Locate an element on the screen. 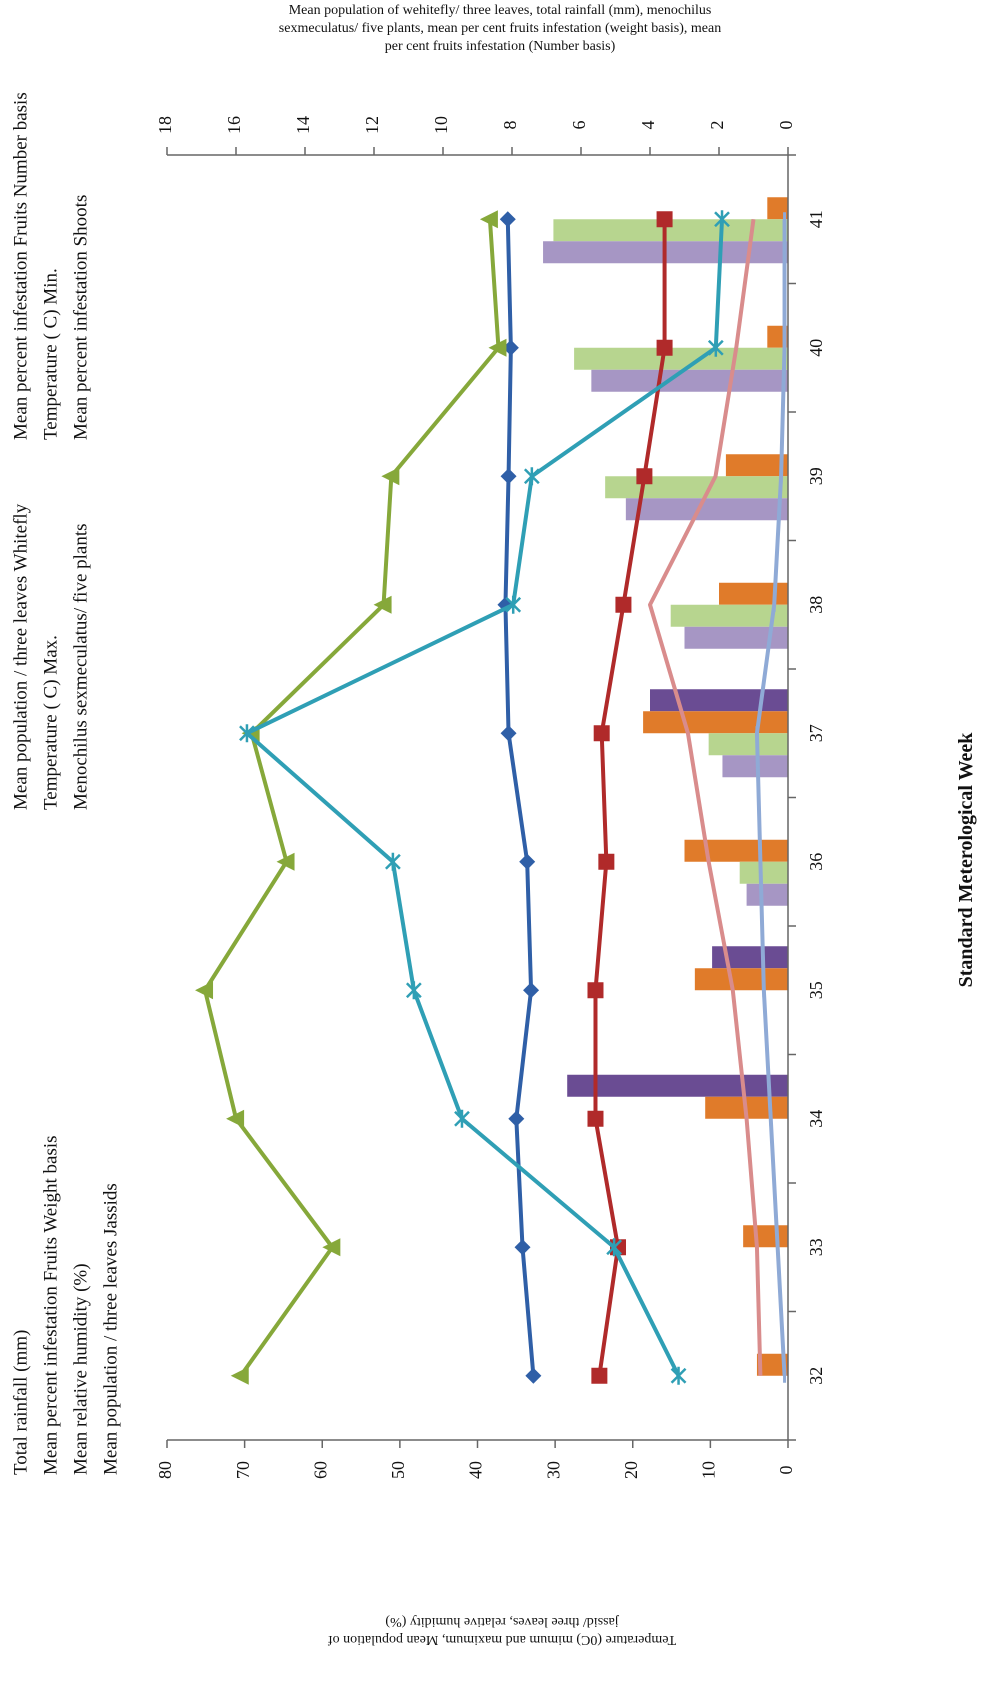  right-axis-label-8: 8 is located at coordinates (510, 125).